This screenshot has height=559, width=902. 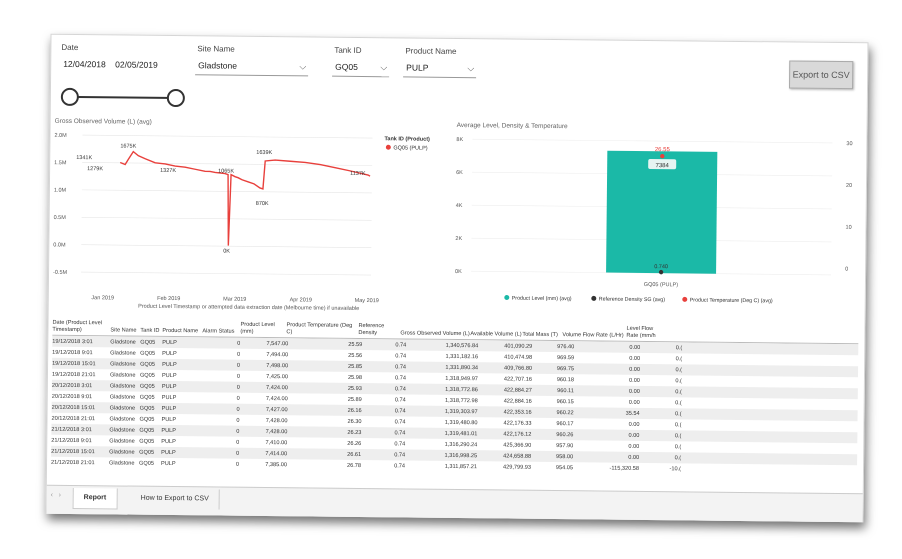 What do you see at coordinates (461, 444) in the screenshot?
I see `table-cell: 1,316,290.24` at bounding box center [461, 444].